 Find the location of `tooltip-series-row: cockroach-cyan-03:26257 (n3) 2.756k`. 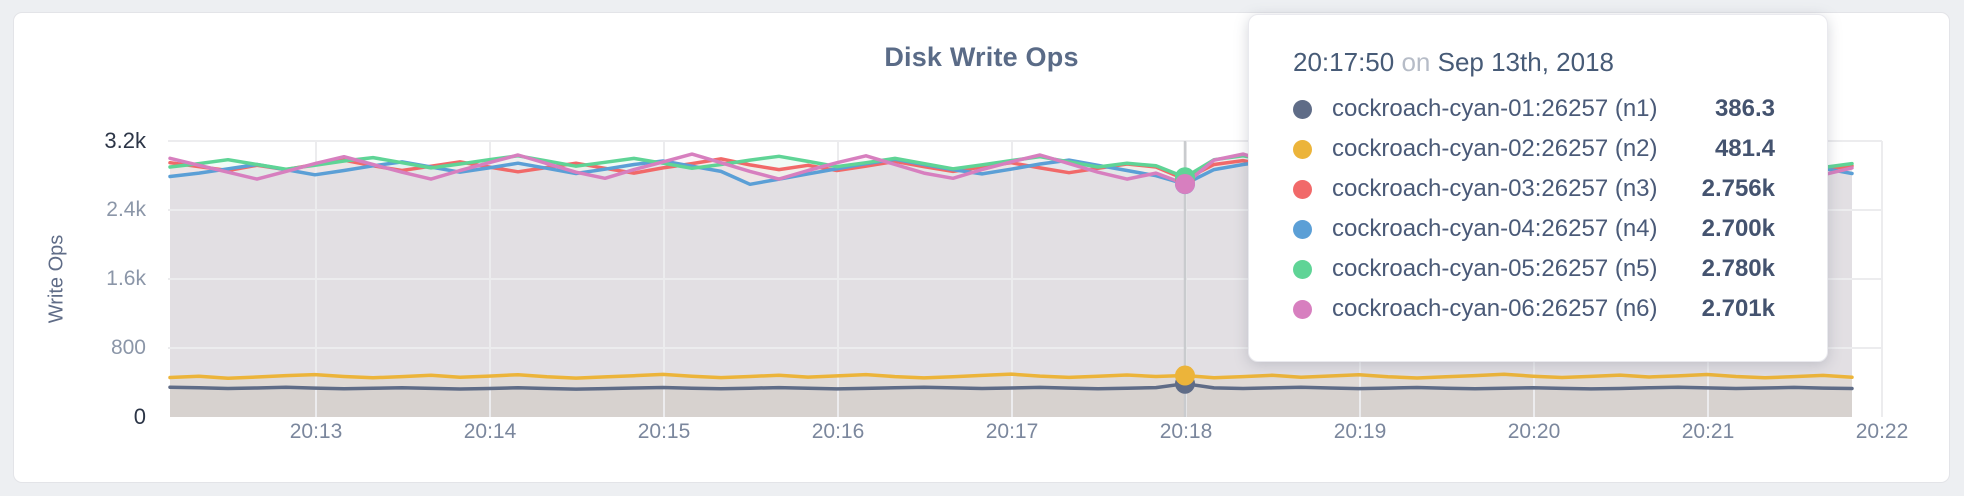

tooltip-series-row: cockroach-cyan-03:26257 (n3) 2.756k is located at coordinates (1537, 189).